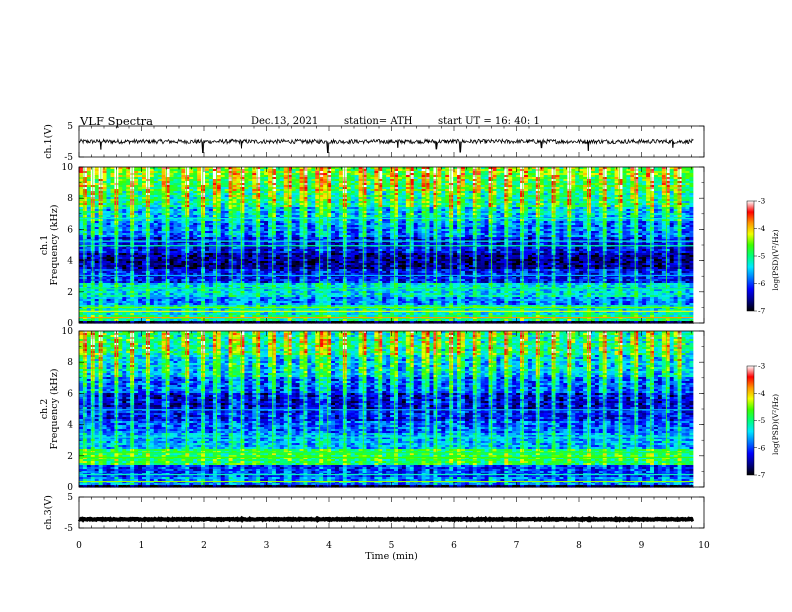 Image resolution: width=792 pixels, height=612 pixels. I want to click on ch2-spectrogram-ylabel-0: ch.2, so click(44, 409).